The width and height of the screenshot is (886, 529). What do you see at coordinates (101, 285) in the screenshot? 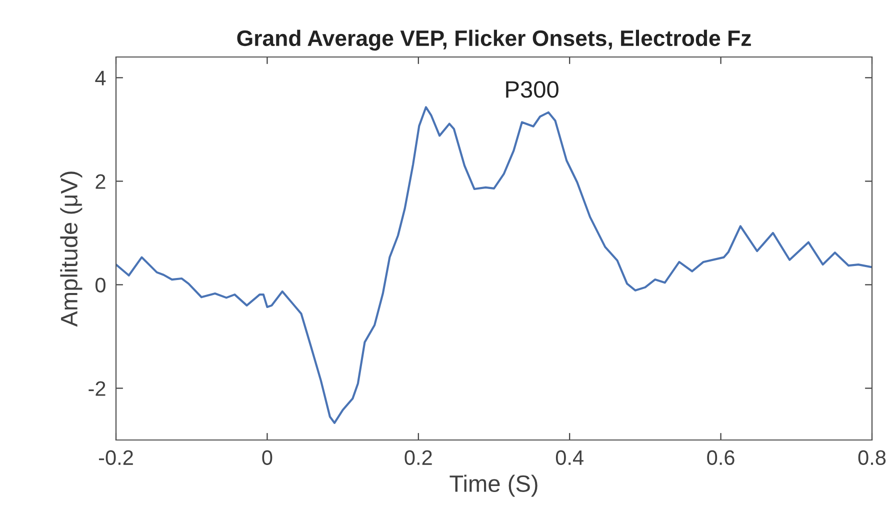
I see `y-tick-label: 0` at bounding box center [101, 285].